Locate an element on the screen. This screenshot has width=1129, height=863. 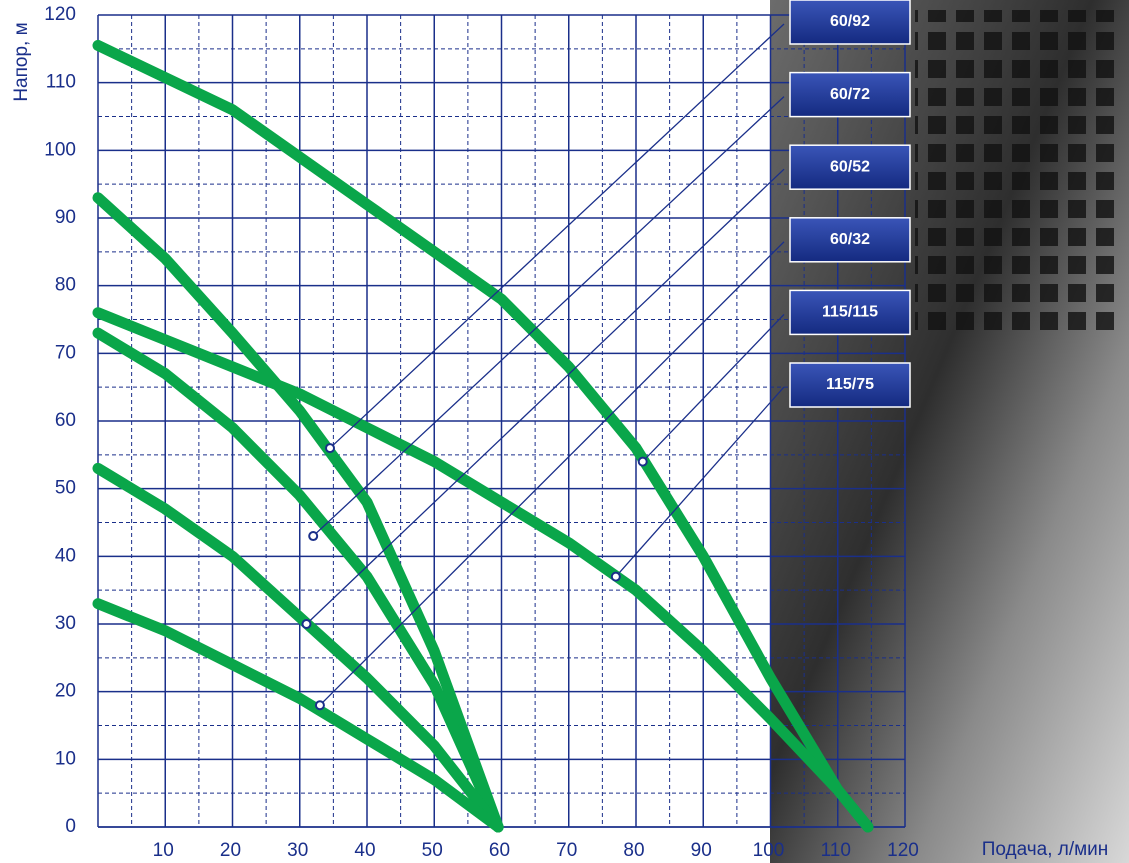
y-tick-label: 0 is located at coordinates (70, 826).